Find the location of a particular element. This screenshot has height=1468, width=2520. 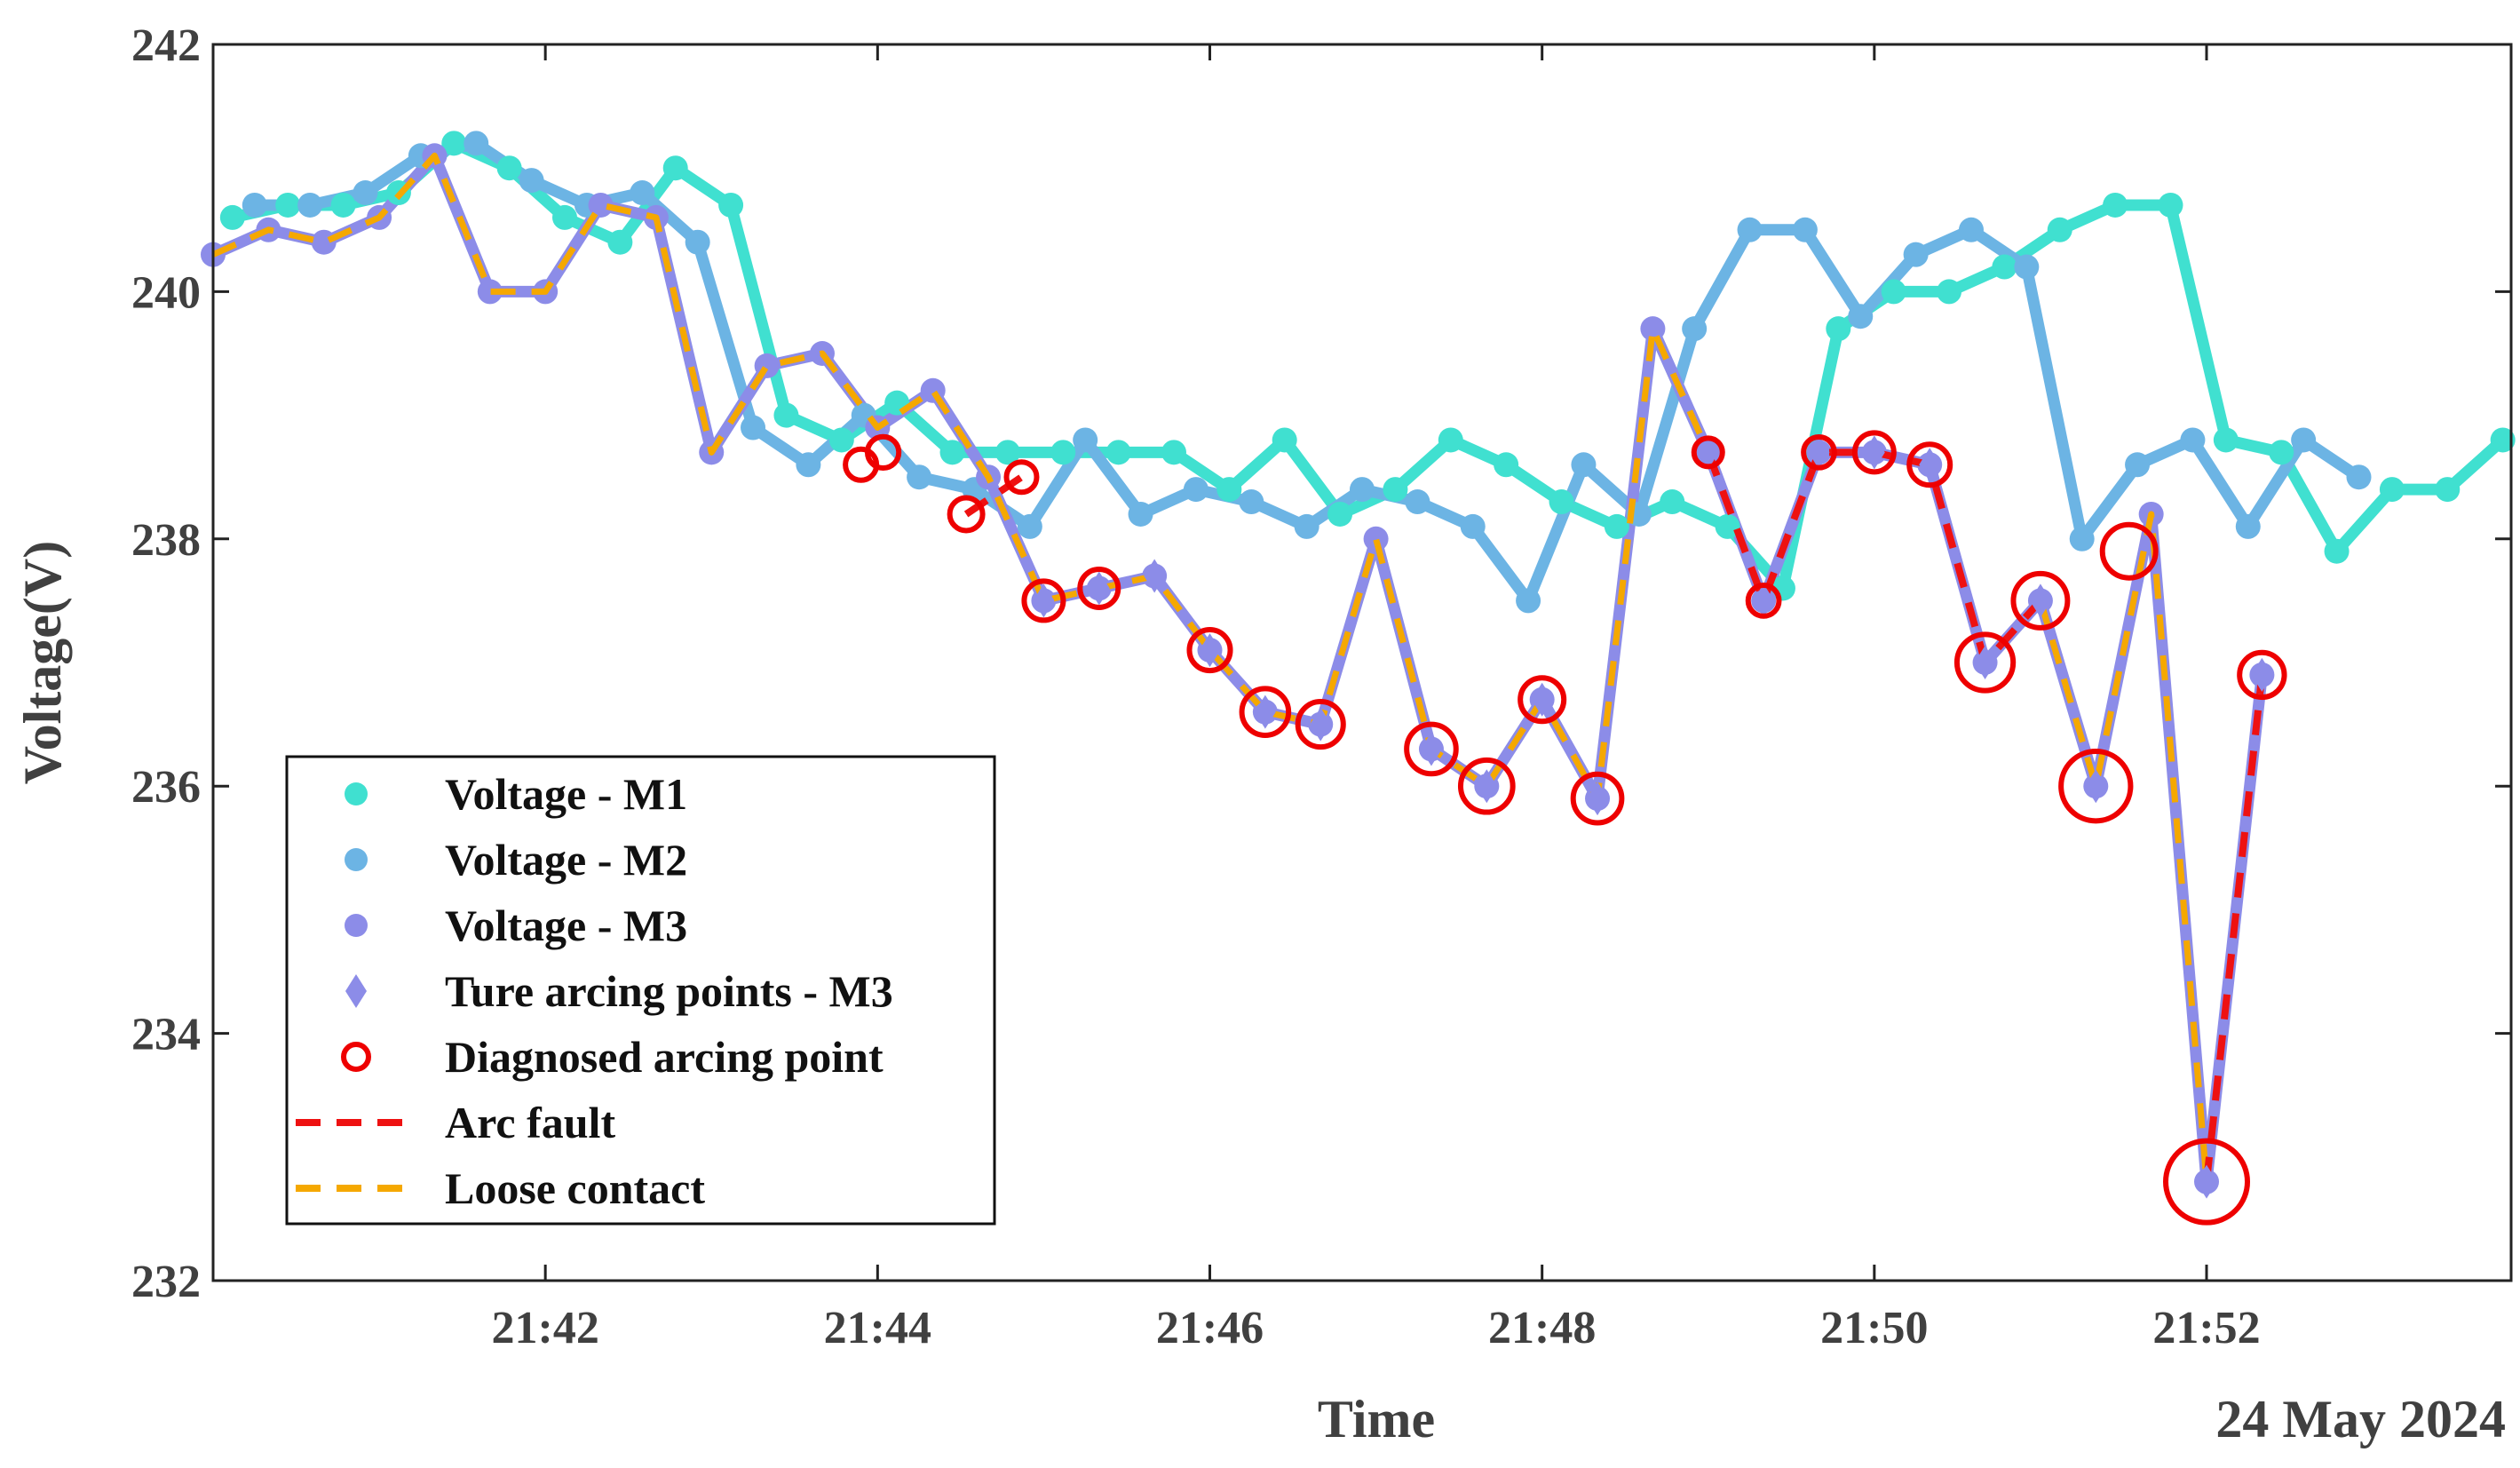

y-axis-title: Voltage(V) is located at coordinates (42, 662).